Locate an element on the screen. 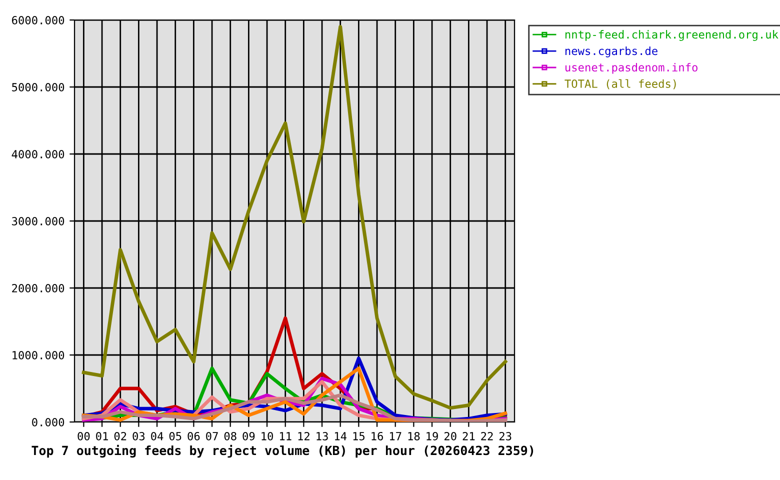 Image resolution: width=780 pixels, height=480 pixels. x-tick-label: 08 is located at coordinates (230, 436).